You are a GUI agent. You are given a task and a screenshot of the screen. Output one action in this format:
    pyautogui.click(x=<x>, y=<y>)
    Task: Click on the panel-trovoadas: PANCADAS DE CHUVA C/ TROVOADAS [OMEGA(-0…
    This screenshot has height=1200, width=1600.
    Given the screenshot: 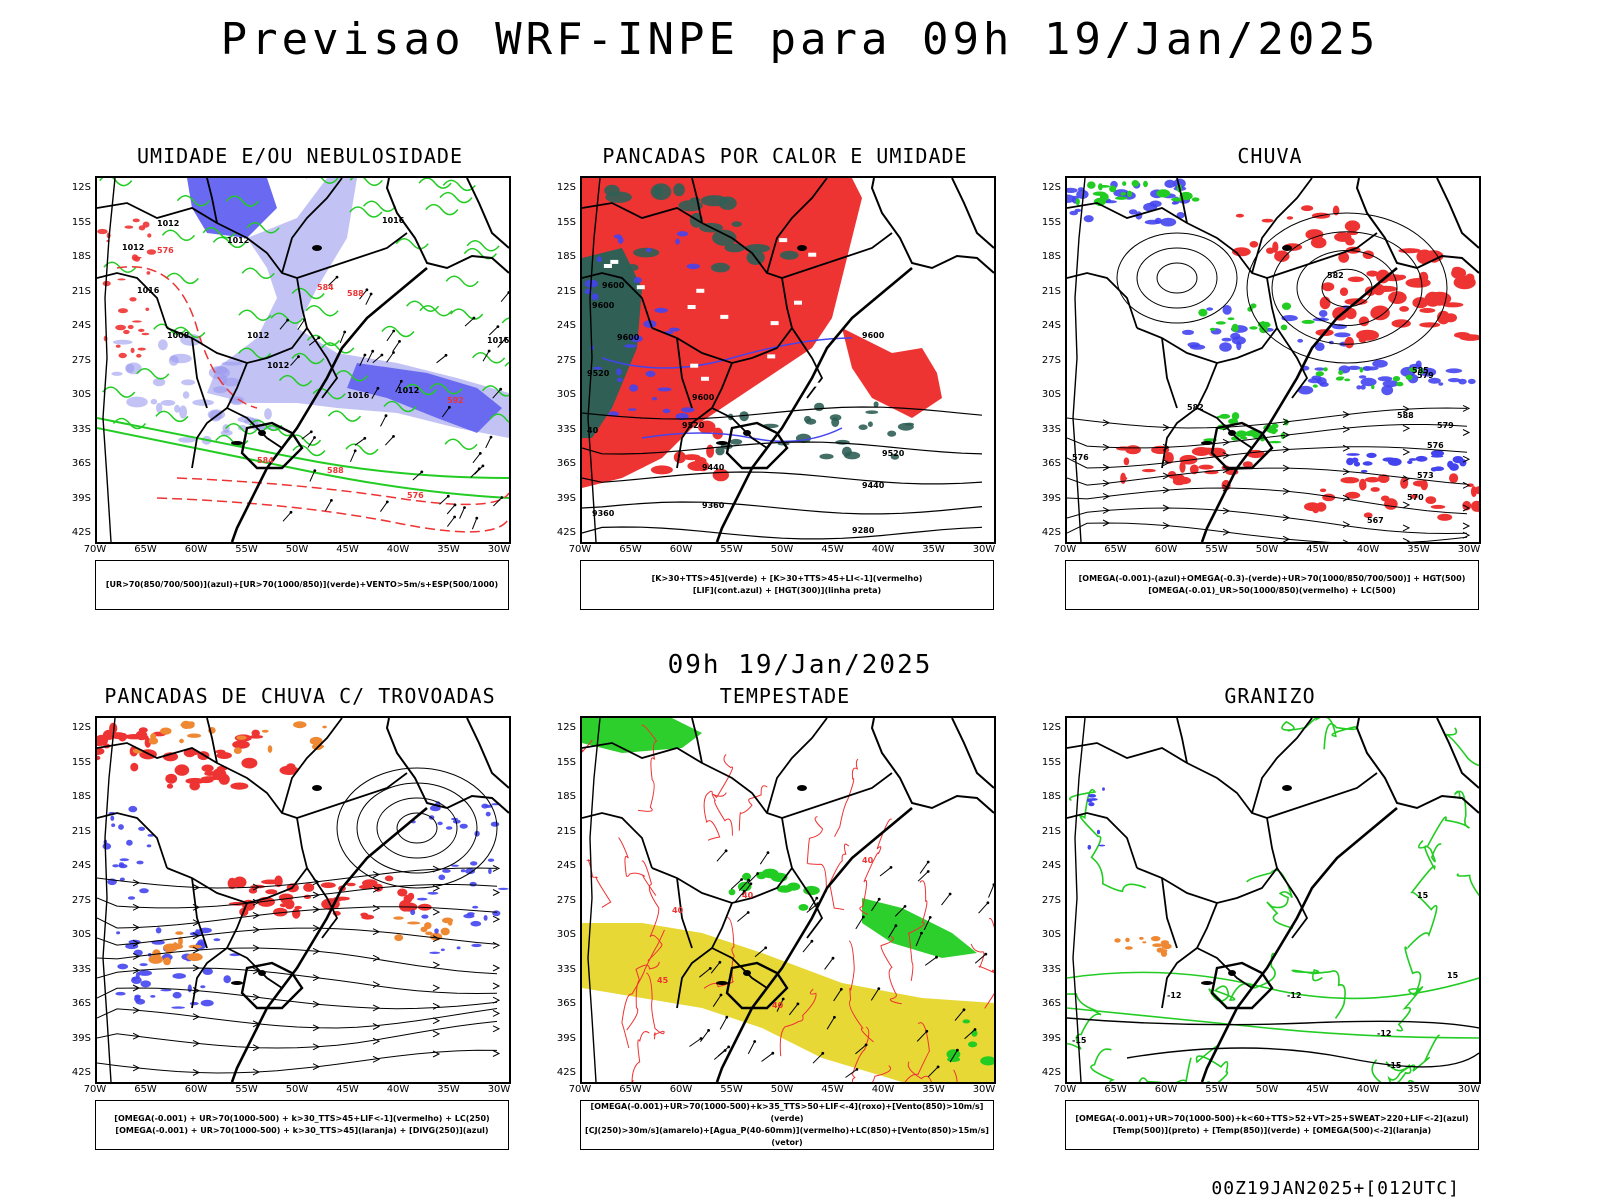 What is the action you would take?
    pyautogui.click(x=305, y=920)
    